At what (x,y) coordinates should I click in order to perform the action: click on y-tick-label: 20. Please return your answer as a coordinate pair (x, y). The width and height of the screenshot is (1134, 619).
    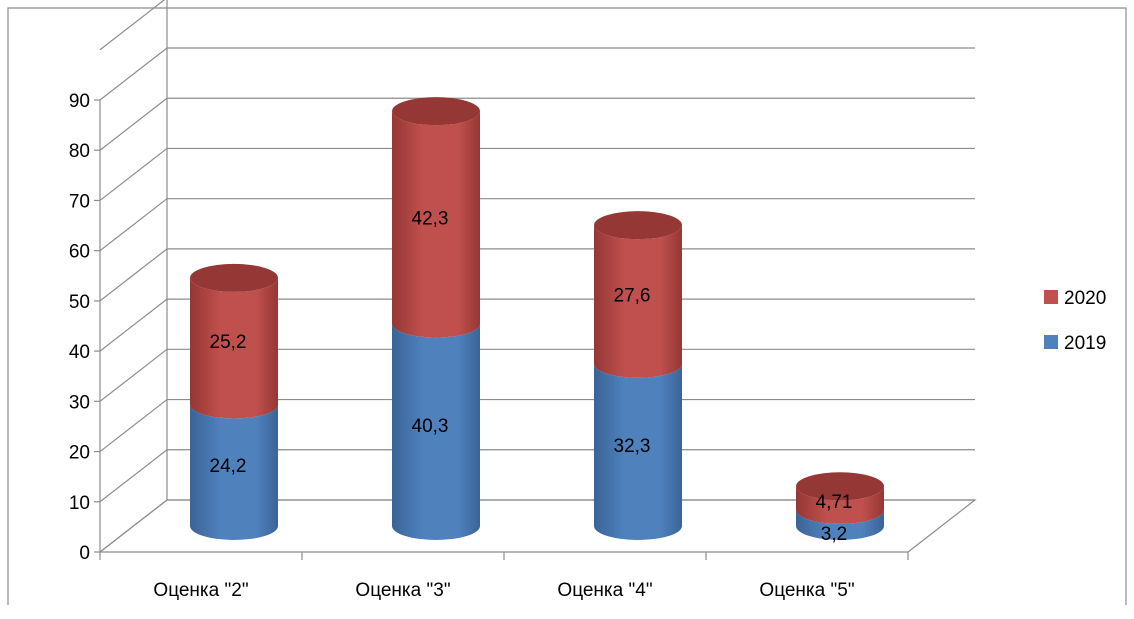
    Looking at the image, I should click on (79, 453).